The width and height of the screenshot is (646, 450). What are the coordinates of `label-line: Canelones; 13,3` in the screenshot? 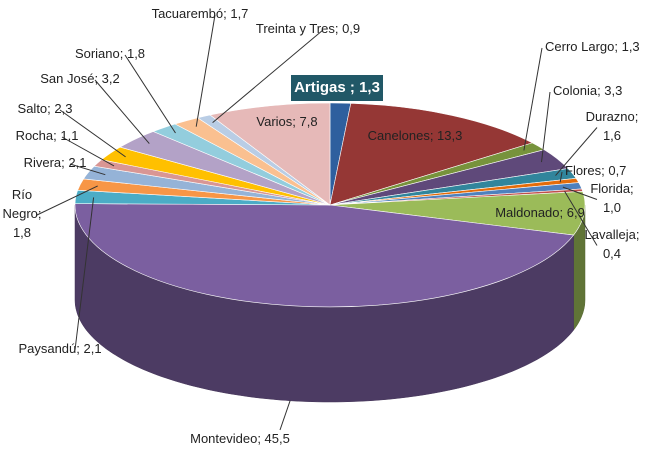 It's located at (415, 135).